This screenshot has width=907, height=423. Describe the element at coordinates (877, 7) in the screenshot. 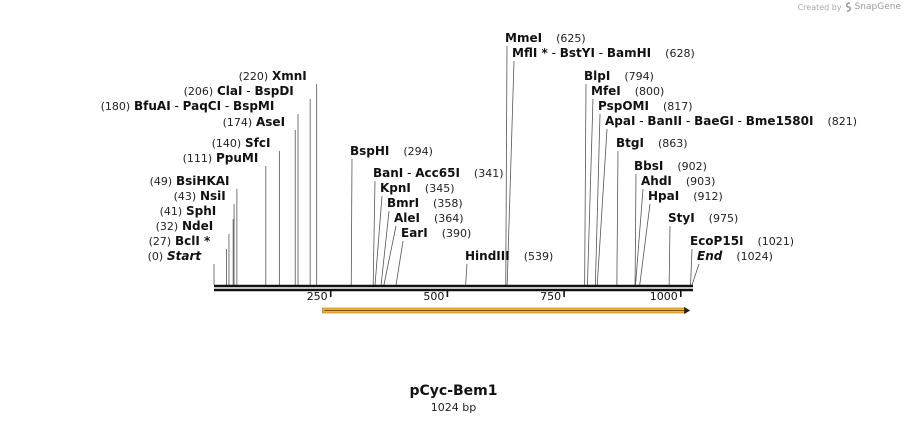

I see `brand-name: SnapGene` at that location.